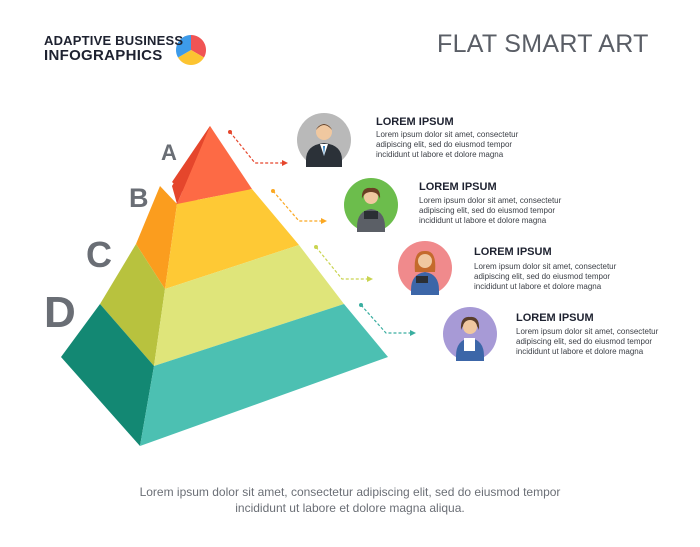 Image resolution: width=700 pixels, height=547 pixels. Describe the element at coordinates (371, 205) in the screenshot. I see `avatar-b` at that location.